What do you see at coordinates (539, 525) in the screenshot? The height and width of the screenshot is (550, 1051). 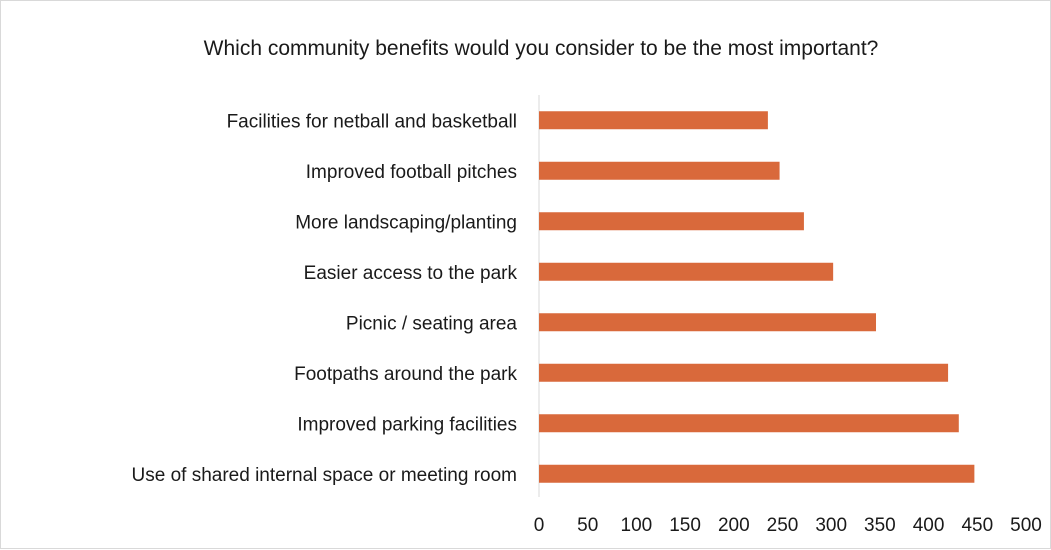 I see `x-tick-label: 0` at bounding box center [539, 525].